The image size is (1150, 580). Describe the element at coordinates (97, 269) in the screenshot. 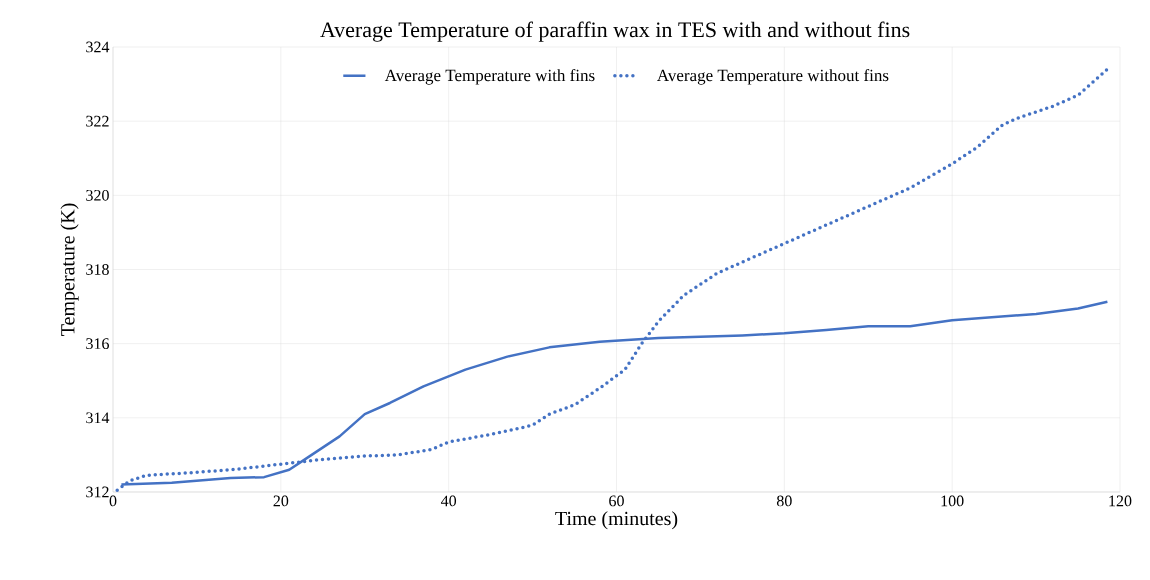

I see `y-tick-label: 318` at that location.